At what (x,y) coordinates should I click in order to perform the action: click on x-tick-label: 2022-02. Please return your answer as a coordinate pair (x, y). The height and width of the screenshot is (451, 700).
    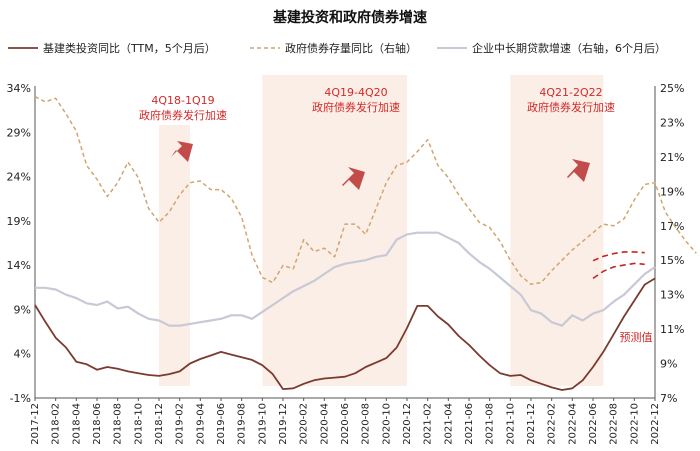
    Looking at the image, I should click on (552, 424).